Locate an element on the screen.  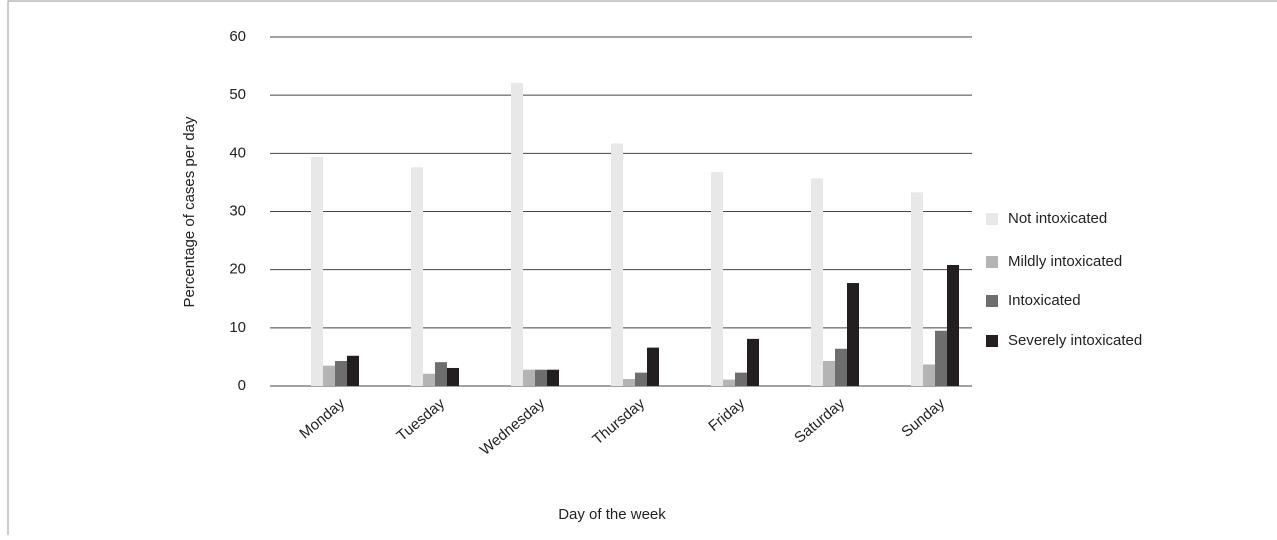
y-tick-label: 30 is located at coordinates (237, 210).